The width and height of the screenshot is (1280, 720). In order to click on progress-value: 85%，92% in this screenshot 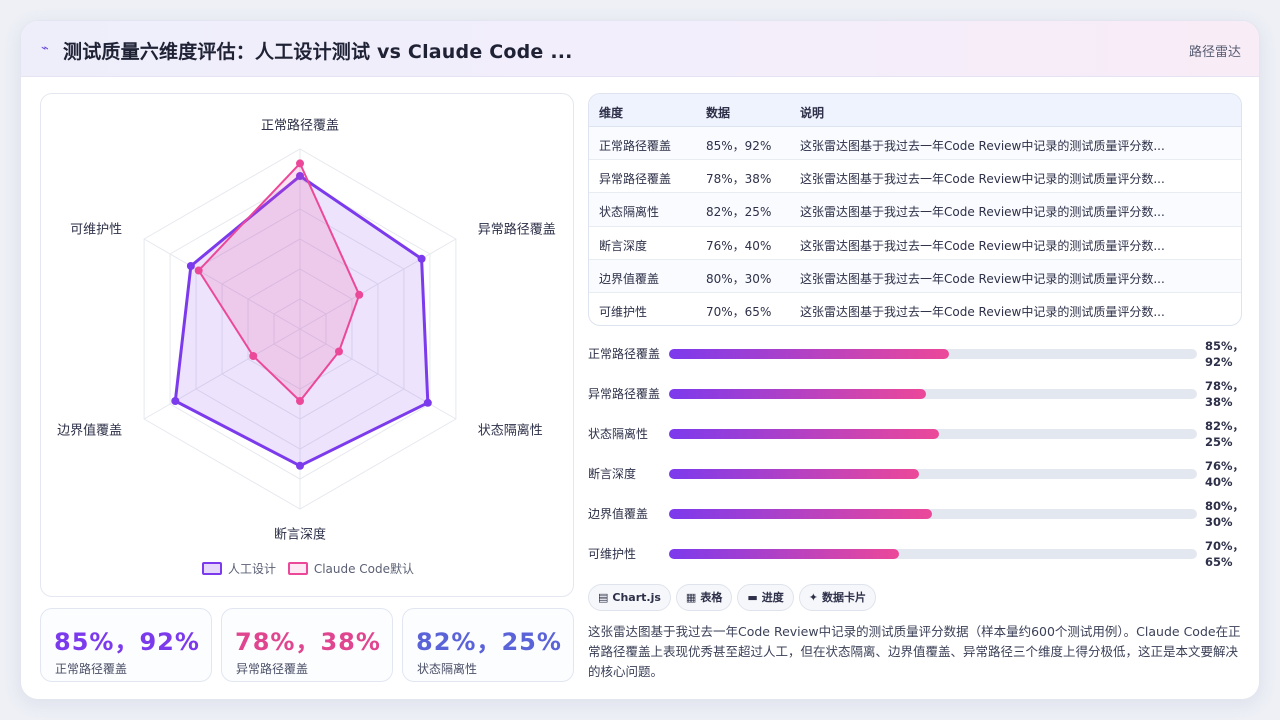, I will do `click(1225, 354)`.